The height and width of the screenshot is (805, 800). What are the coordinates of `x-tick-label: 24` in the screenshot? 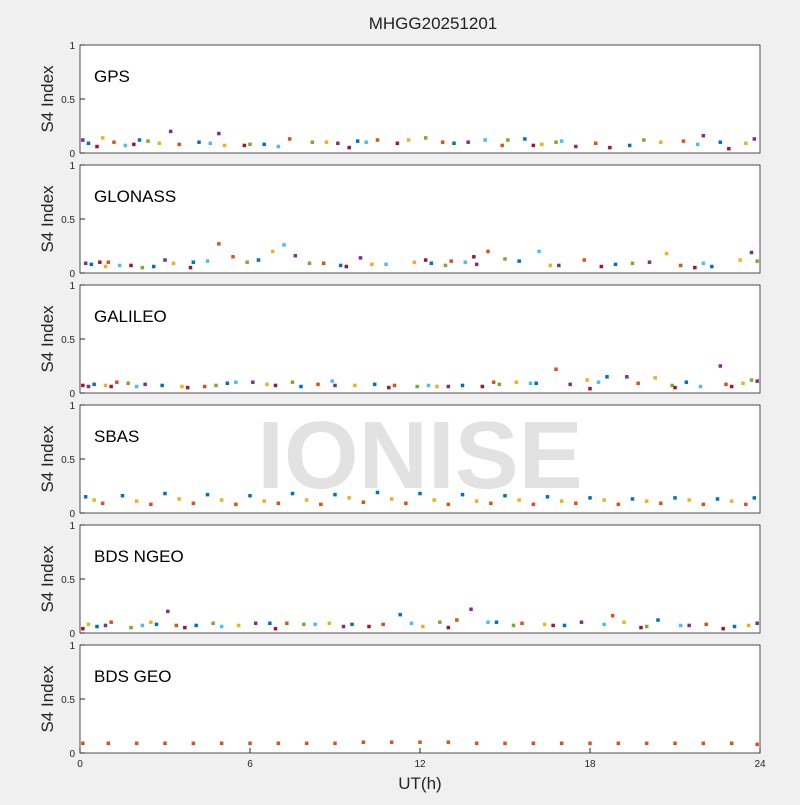 It's located at (760, 764).